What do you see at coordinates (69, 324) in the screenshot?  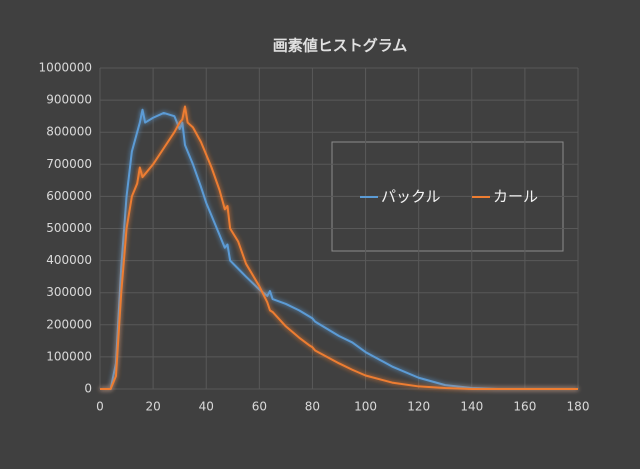 I see `y-tick-label: 200000` at bounding box center [69, 324].